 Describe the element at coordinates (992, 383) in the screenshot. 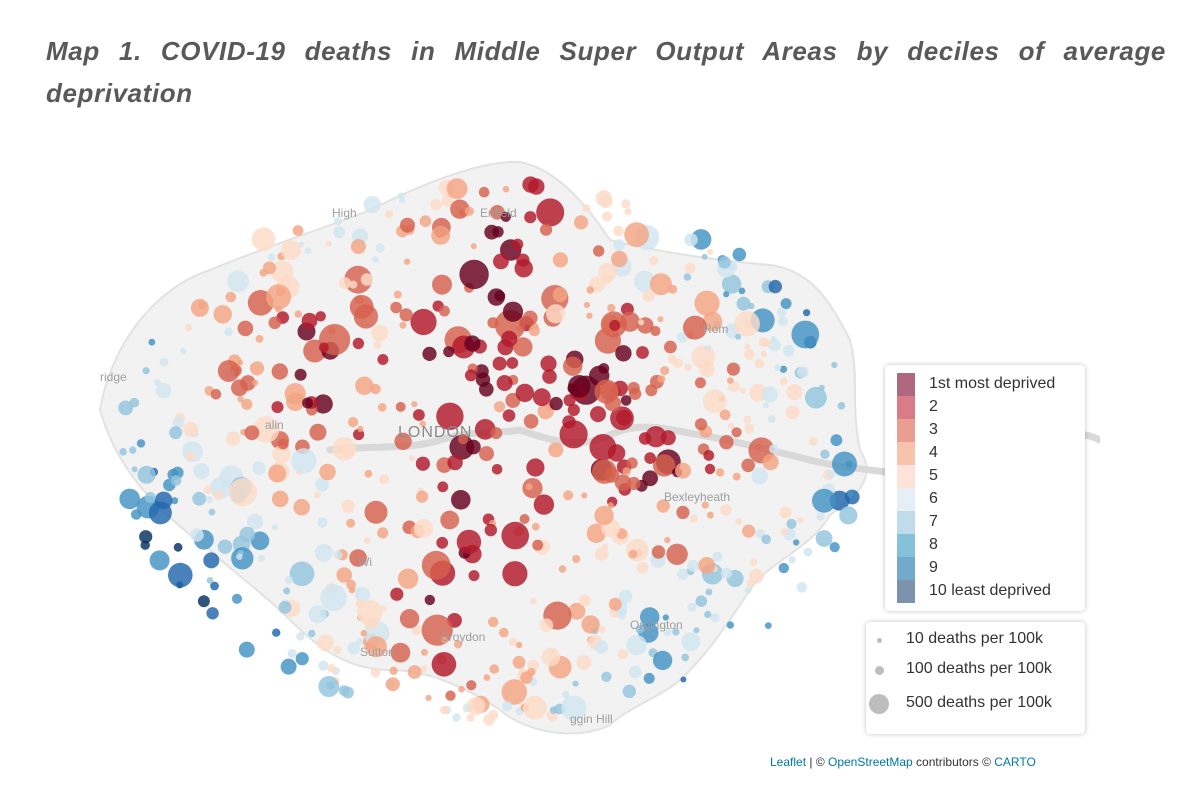

I see `legend-label: 1st most deprived` at that location.